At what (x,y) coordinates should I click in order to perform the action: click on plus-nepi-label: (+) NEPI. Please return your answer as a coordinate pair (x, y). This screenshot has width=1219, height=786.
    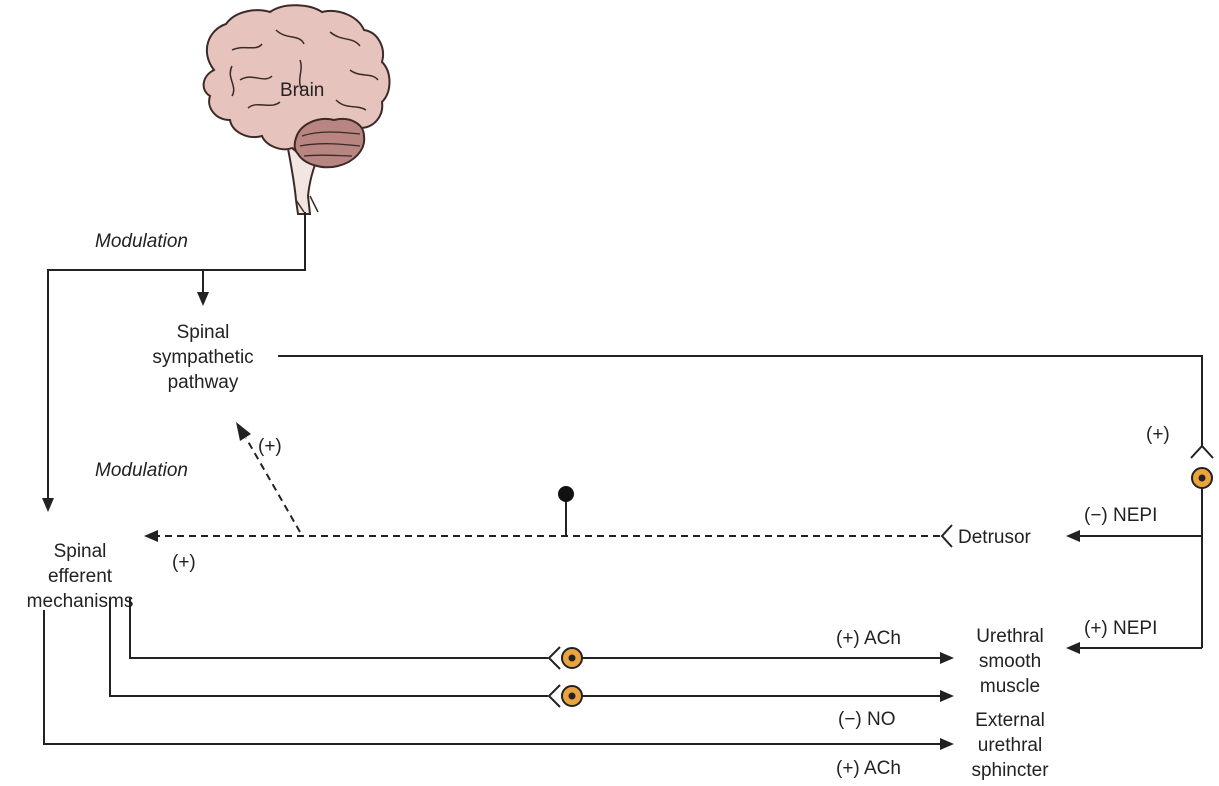
    Looking at the image, I should click on (1120, 628).